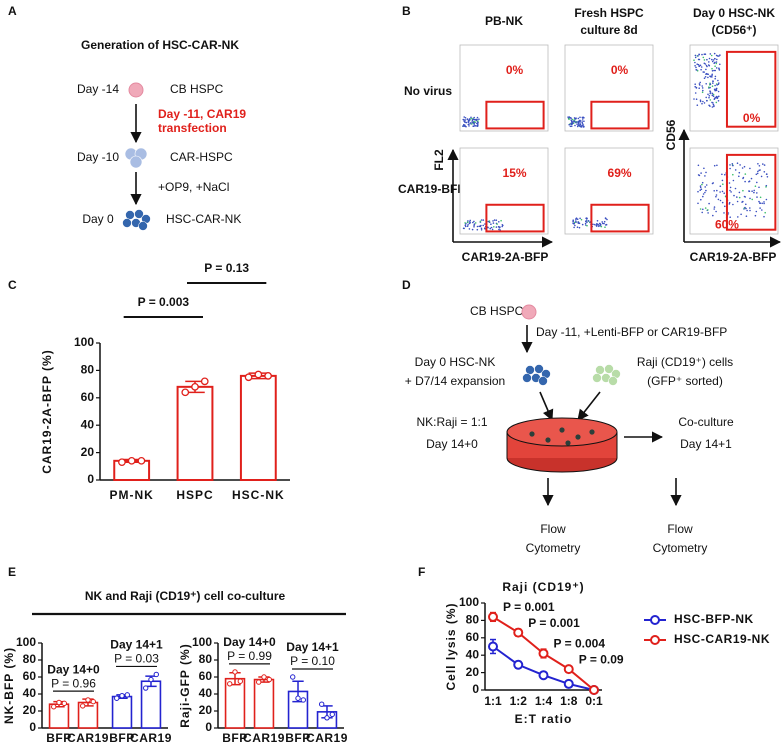  Describe the element at coordinates (194, 495) in the screenshot. I see `x-tick-label: HSPC` at that location.